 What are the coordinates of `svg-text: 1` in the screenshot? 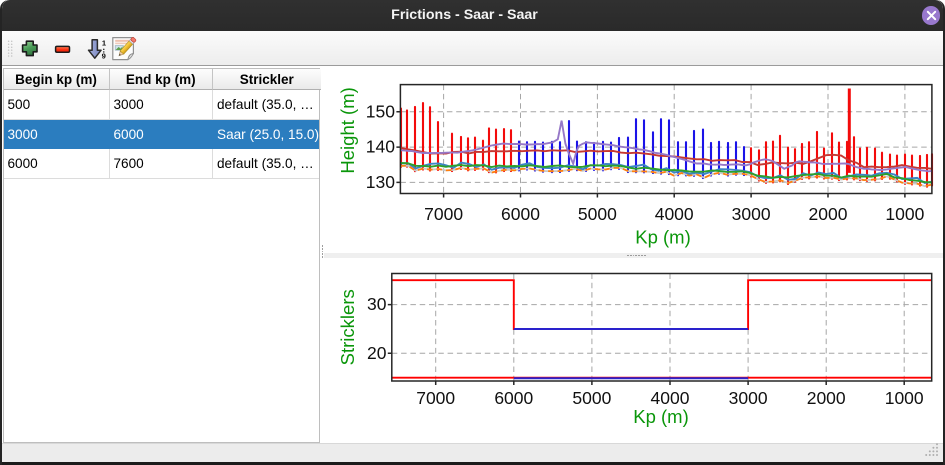 It's located at (104, 42).